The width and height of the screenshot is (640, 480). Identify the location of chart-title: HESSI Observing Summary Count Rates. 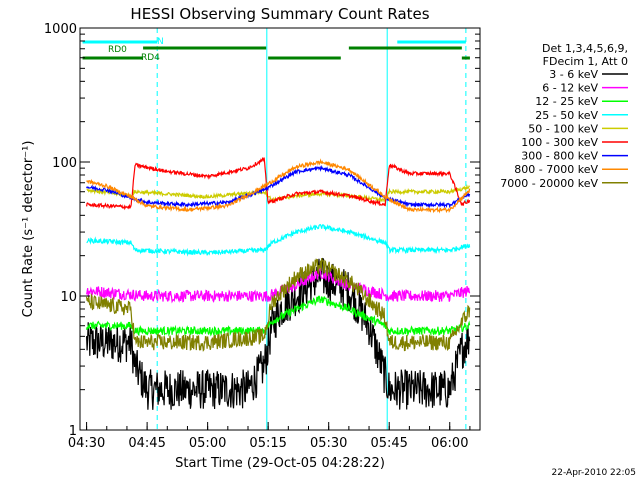
(279, 14).